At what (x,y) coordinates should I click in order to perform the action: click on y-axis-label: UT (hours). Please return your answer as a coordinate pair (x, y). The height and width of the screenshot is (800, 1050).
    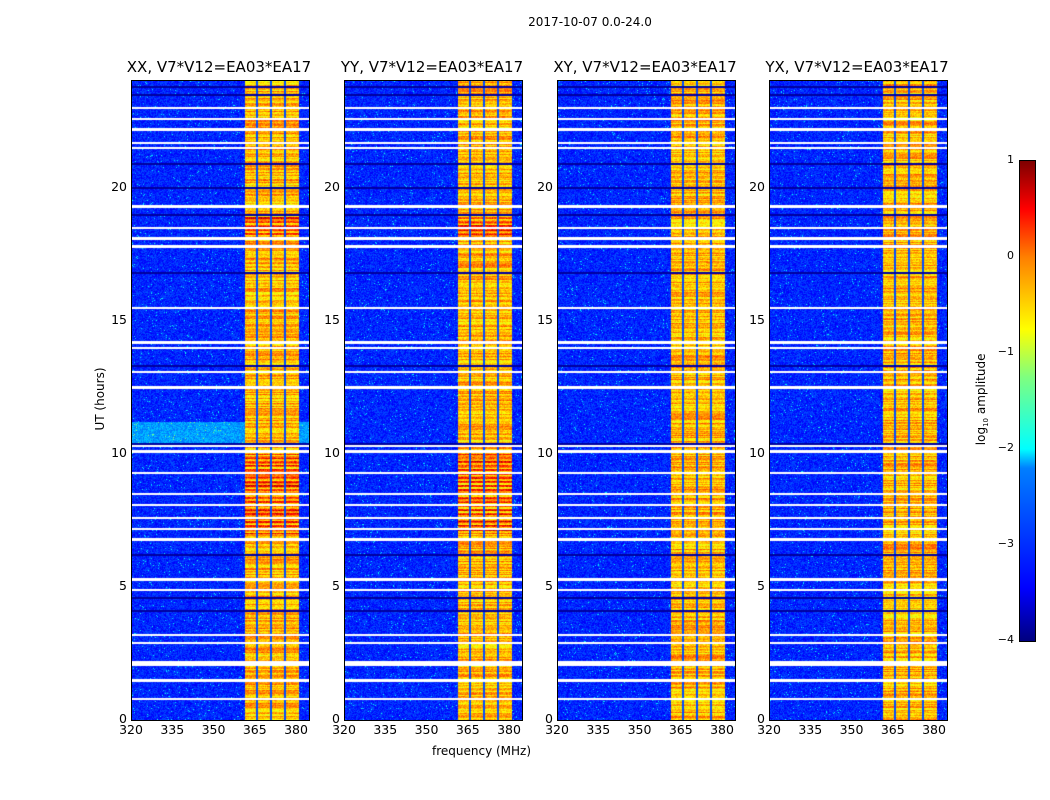
    Looking at the image, I should click on (100, 399).